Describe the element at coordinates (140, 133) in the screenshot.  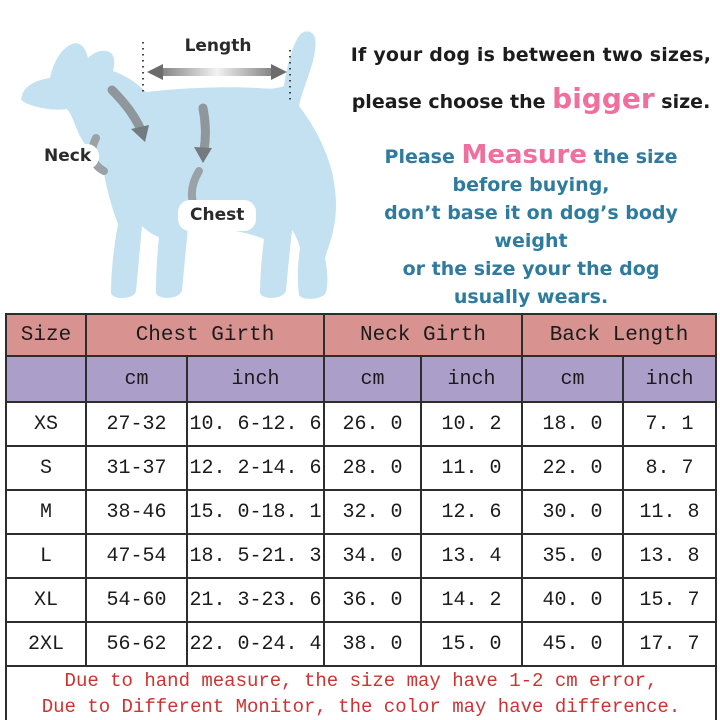
I see `neck-arrowhead` at that location.